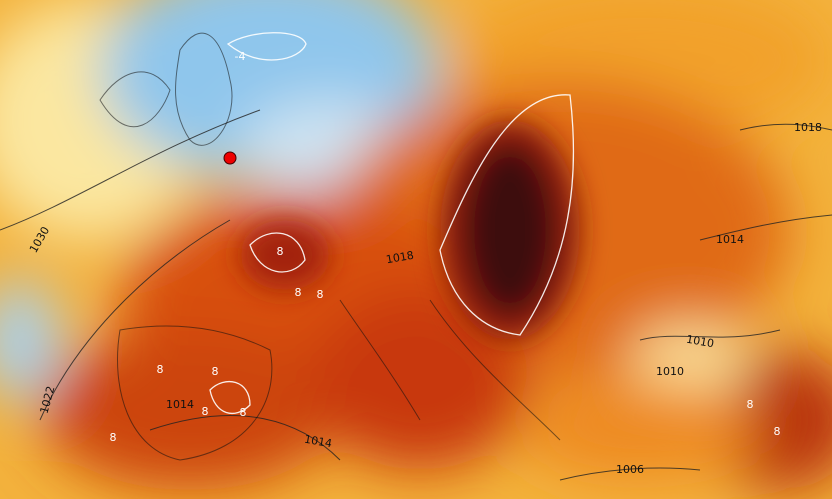 The image size is (832, 499). What do you see at coordinates (230, 158) in the screenshot?
I see `location-marker` at bounding box center [230, 158].